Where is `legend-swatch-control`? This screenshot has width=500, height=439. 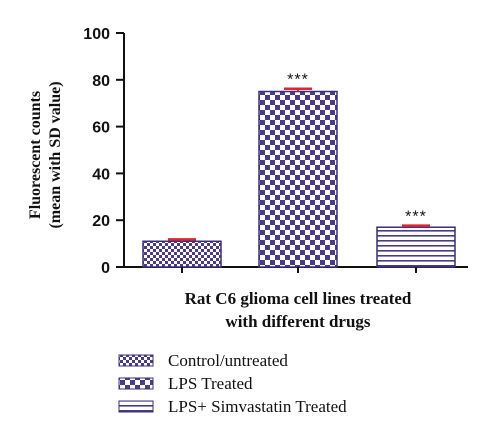
legend-swatch-control is located at coordinates (136, 360).